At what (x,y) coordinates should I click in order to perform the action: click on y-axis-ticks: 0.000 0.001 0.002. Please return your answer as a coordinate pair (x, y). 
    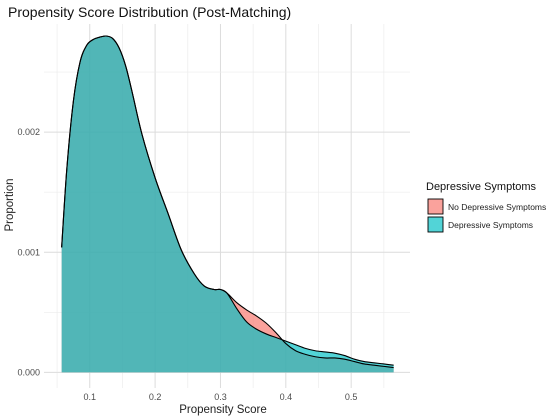
    Looking at the image, I should click on (28, 252).